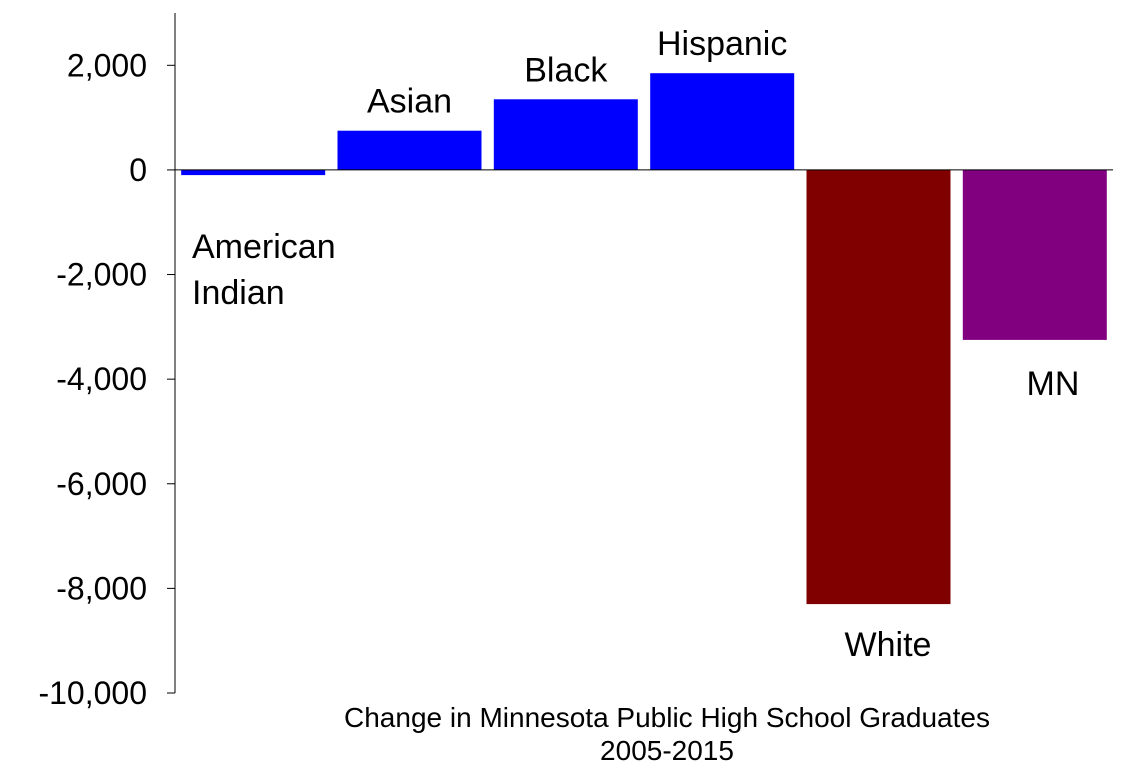 This screenshot has width=1123, height=768. What do you see at coordinates (107, 65) in the screenshot?
I see `y-tick-label: 2,000` at bounding box center [107, 65].